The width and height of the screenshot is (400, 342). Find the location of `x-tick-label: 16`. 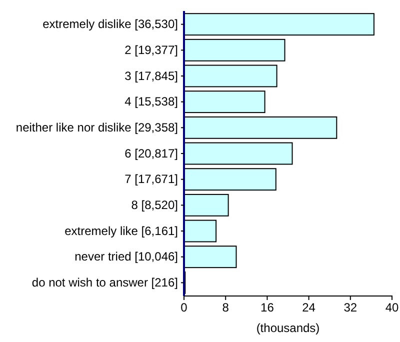

x-tick-label: 16 is located at coordinates (267, 307).